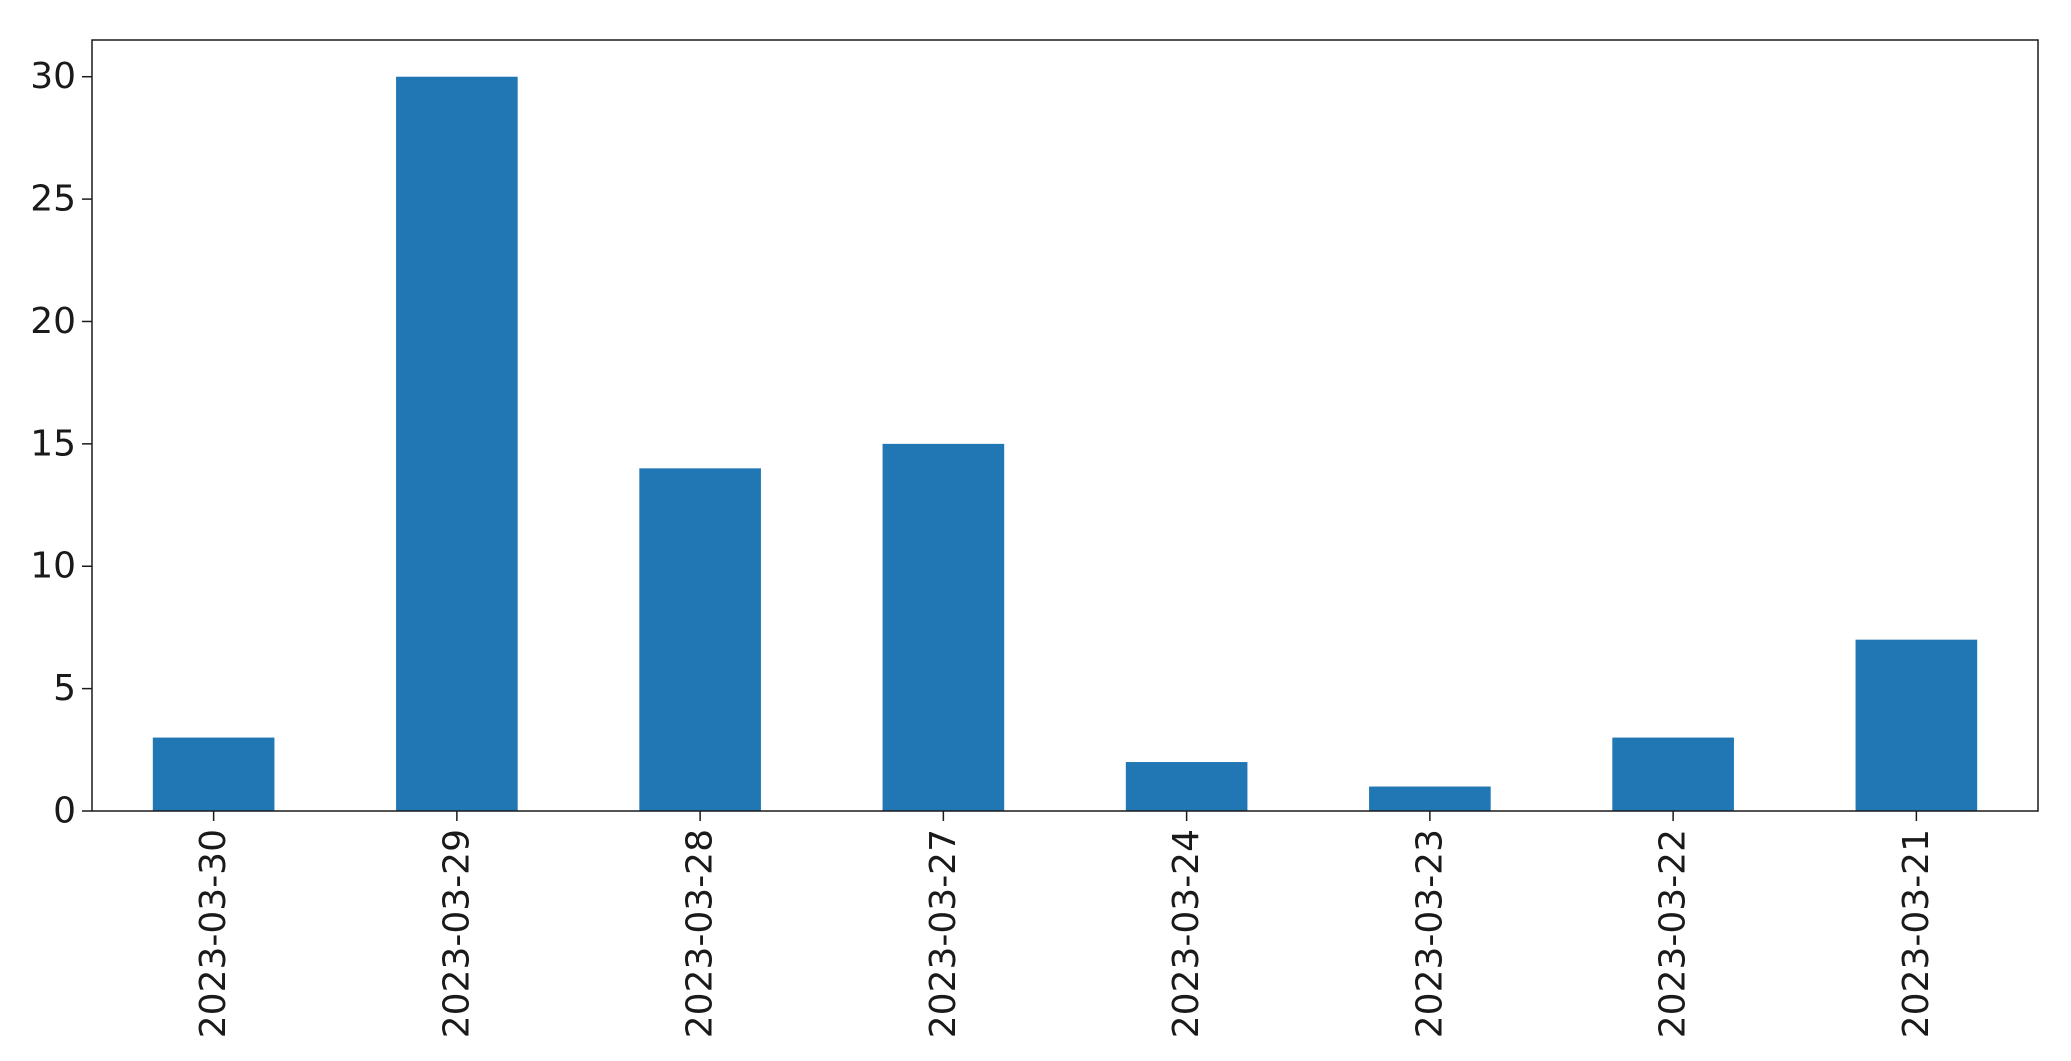 The width and height of the screenshot is (2071, 1061). Describe the element at coordinates (700, 933) in the screenshot. I see `x-tick-label: 2023-03-28` at that location.